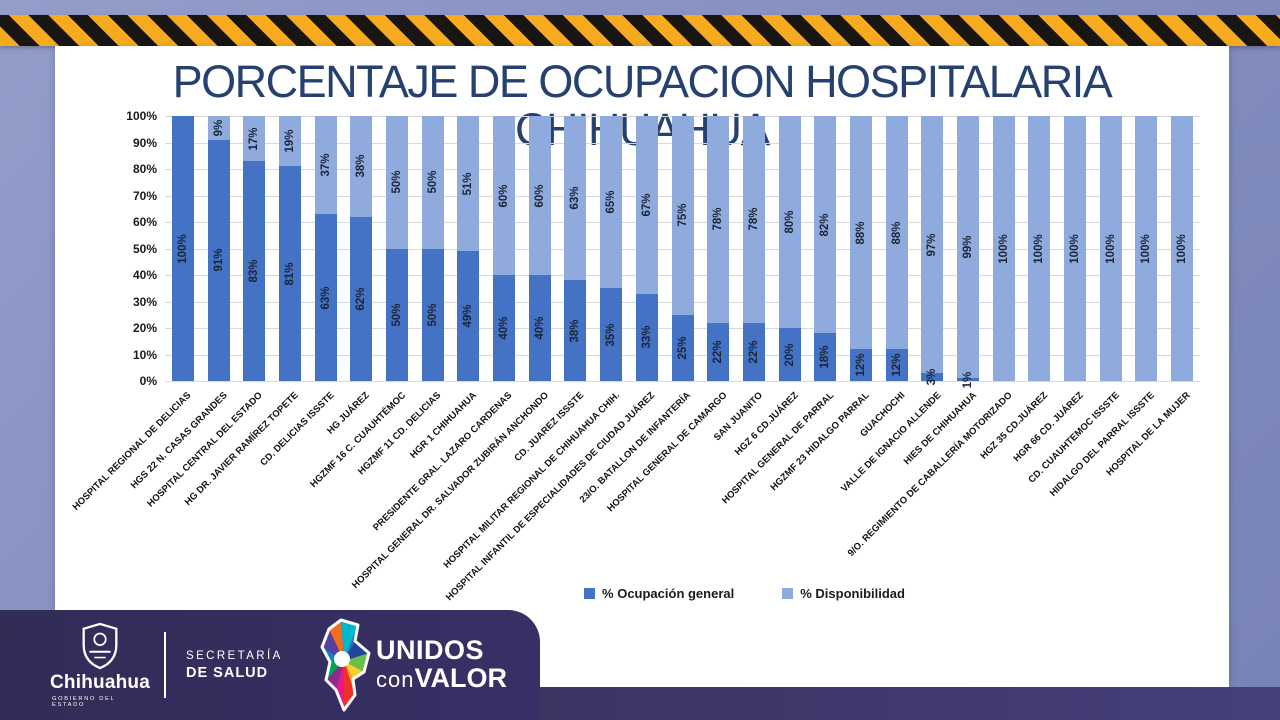 The width and height of the screenshot is (1280, 720). What do you see at coordinates (234, 655) in the screenshot?
I see `secretaria-line1: SECRETARÍA` at bounding box center [234, 655].